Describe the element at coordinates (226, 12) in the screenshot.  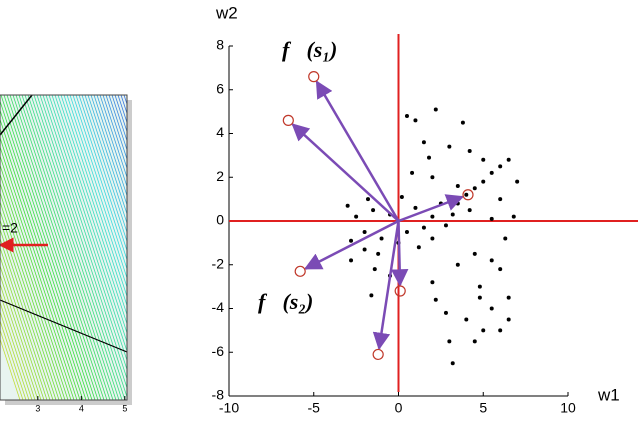
I see `y-axis-label: w2` at that location.